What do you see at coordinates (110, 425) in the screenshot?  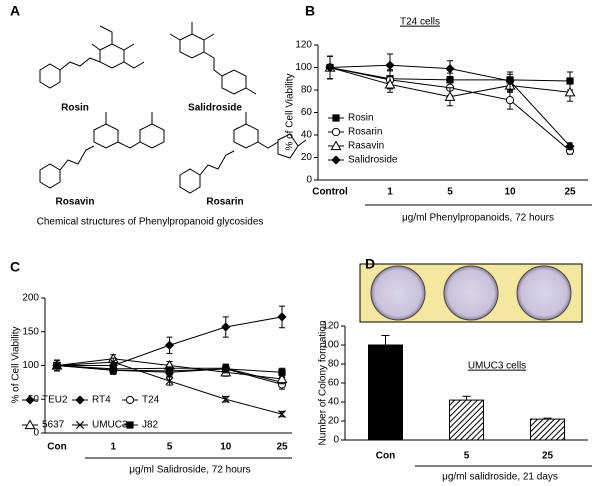 I see `legend-label: UMUC3` at bounding box center [110, 425].